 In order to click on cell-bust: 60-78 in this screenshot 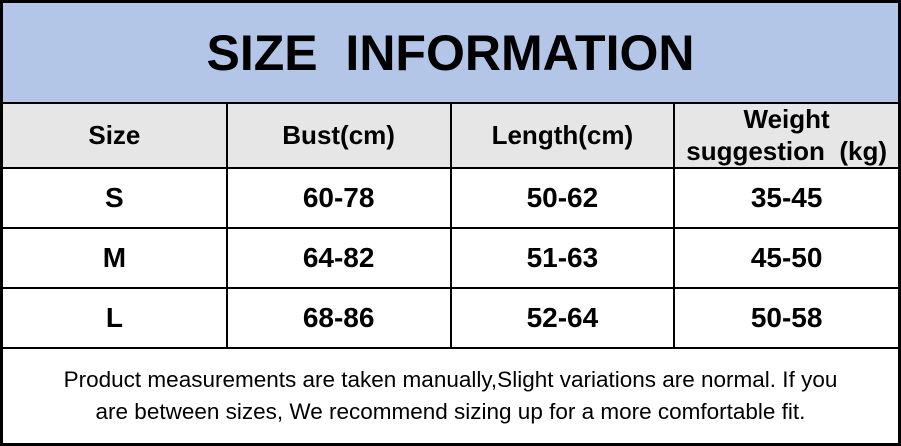, I will do `click(338, 198)`.